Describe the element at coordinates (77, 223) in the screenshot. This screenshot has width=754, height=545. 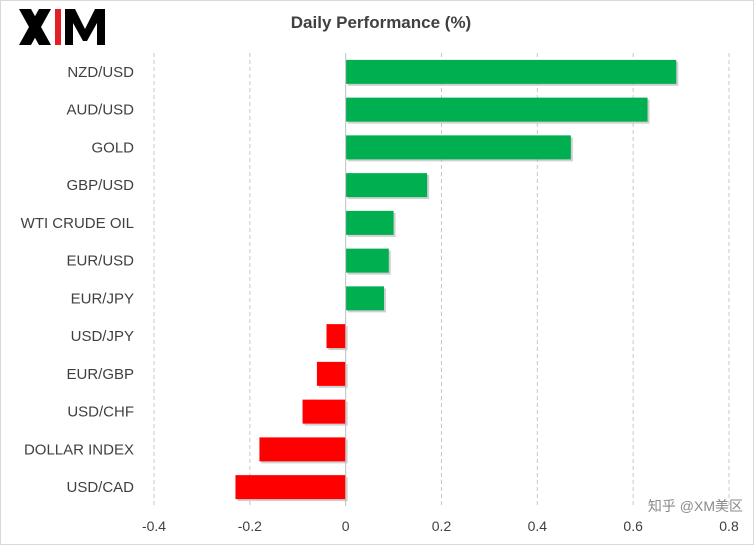
I see `category-label: WTI CRUDE OIL` at that location.